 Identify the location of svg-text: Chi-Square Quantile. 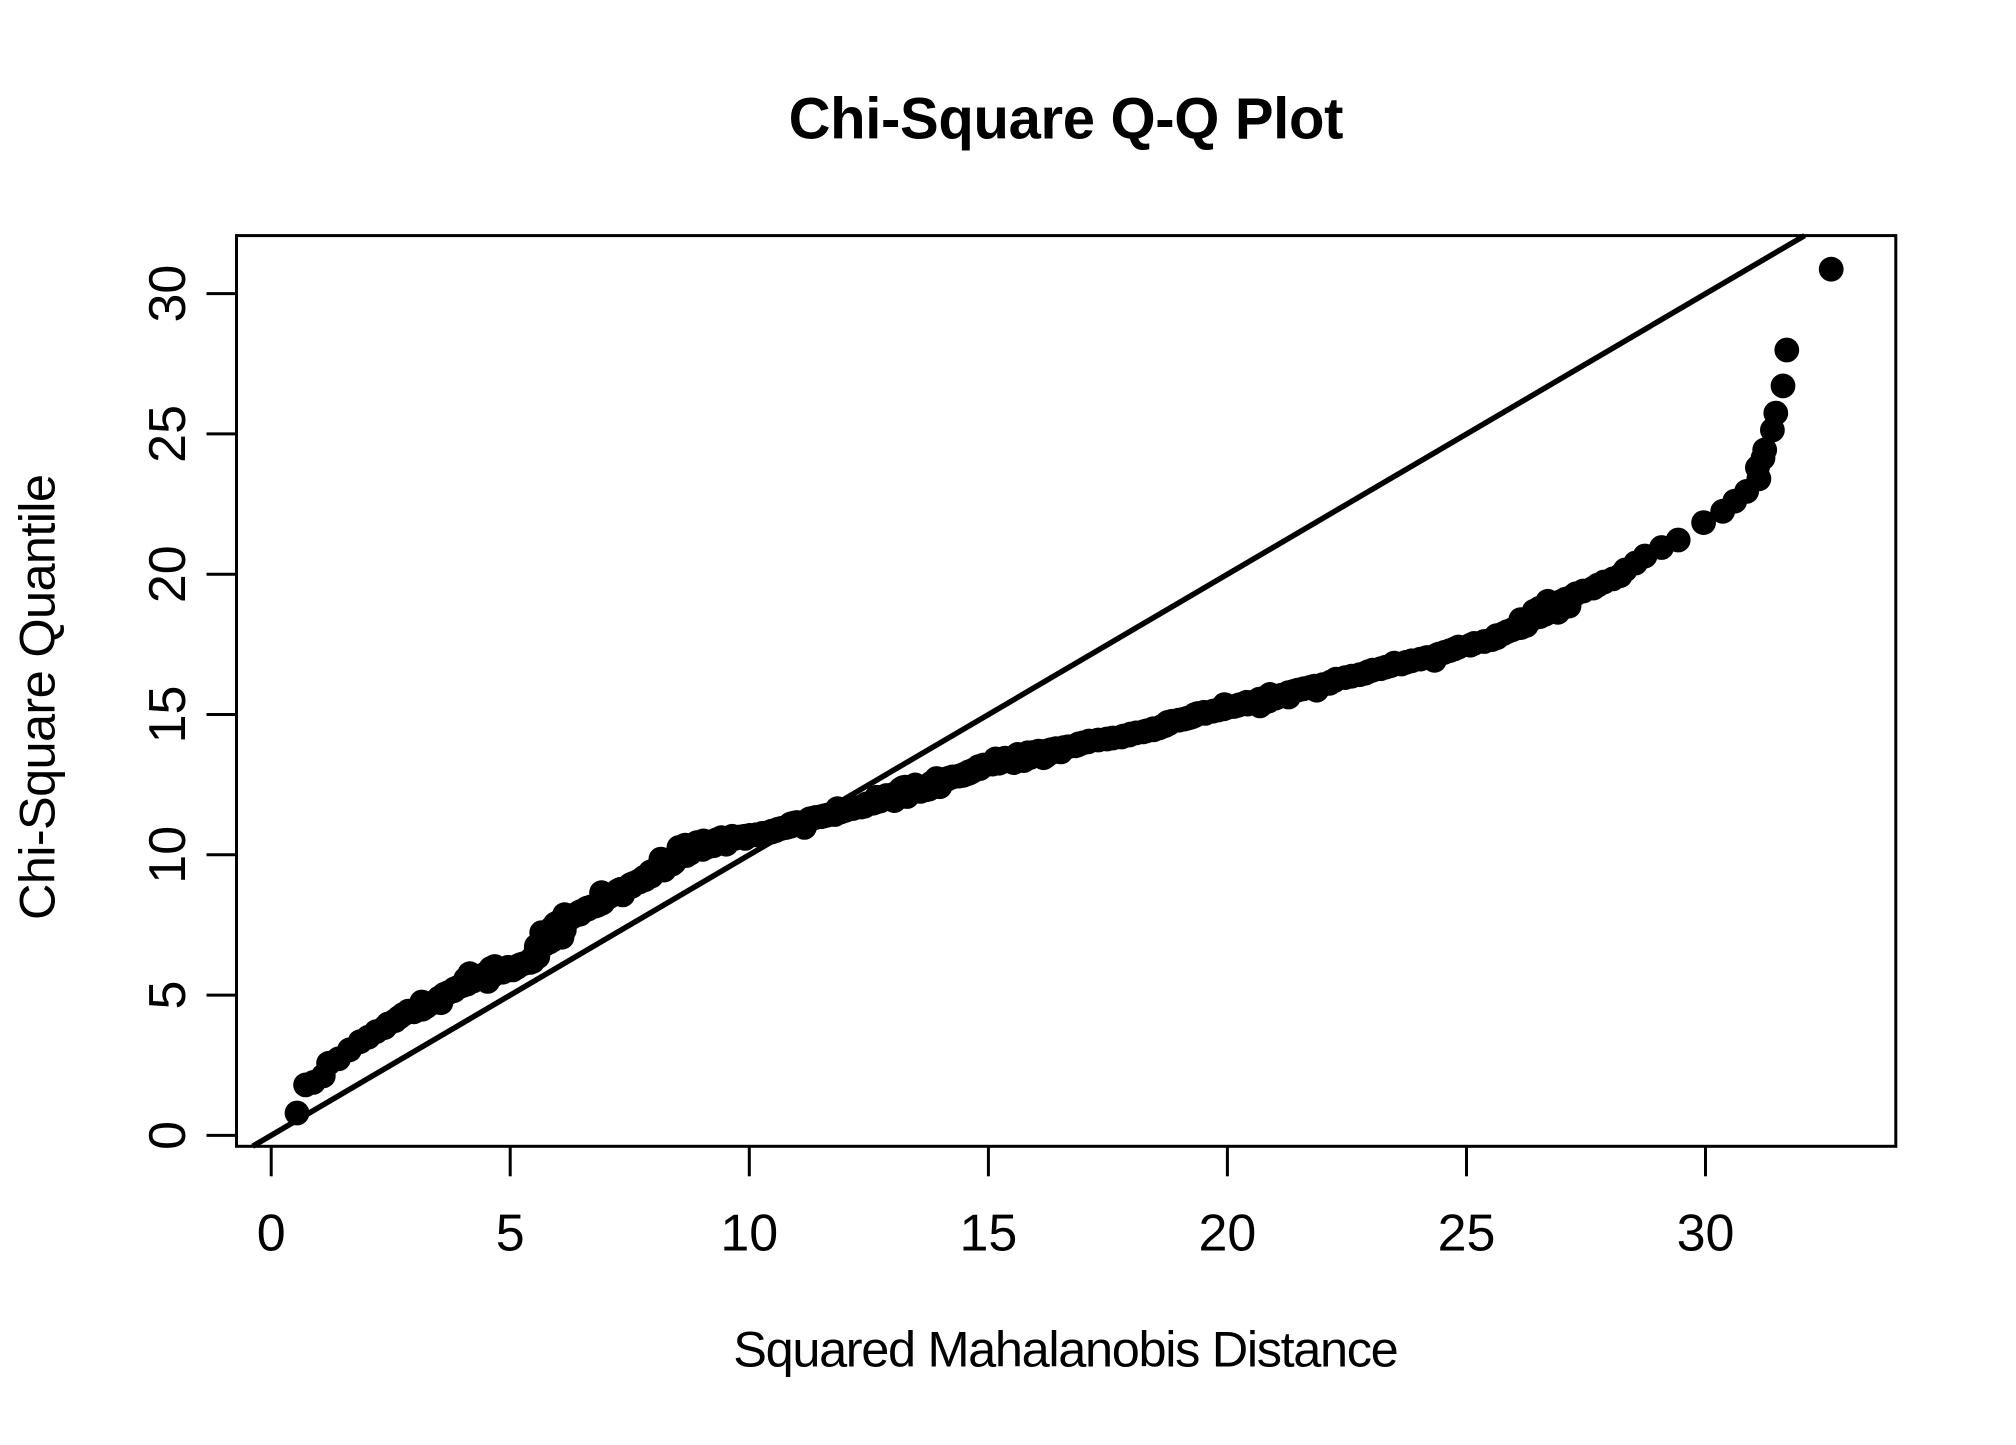
(37, 697).